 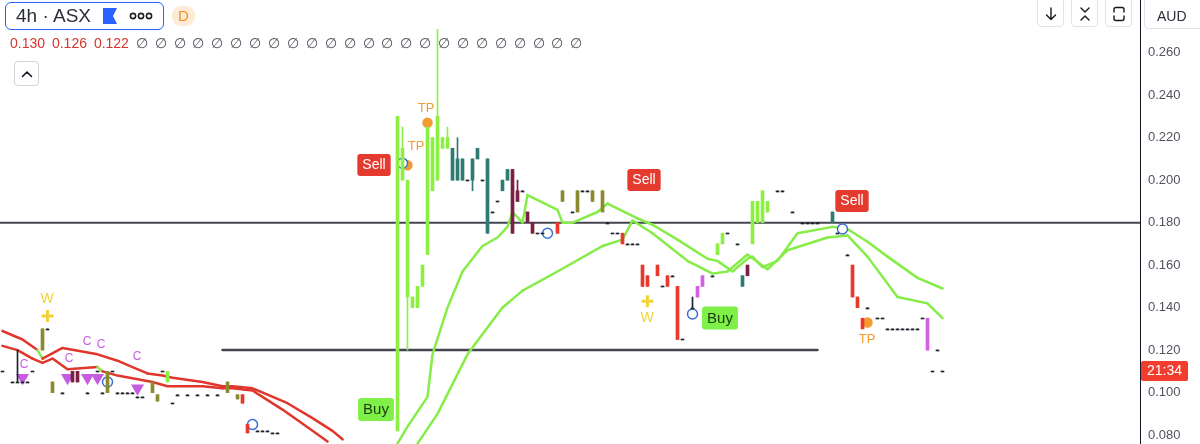 What do you see at coordinates (1164, 349) in the screenshot?
I see `y-tick-label: 0.120` at bounding box center [1164, 349].